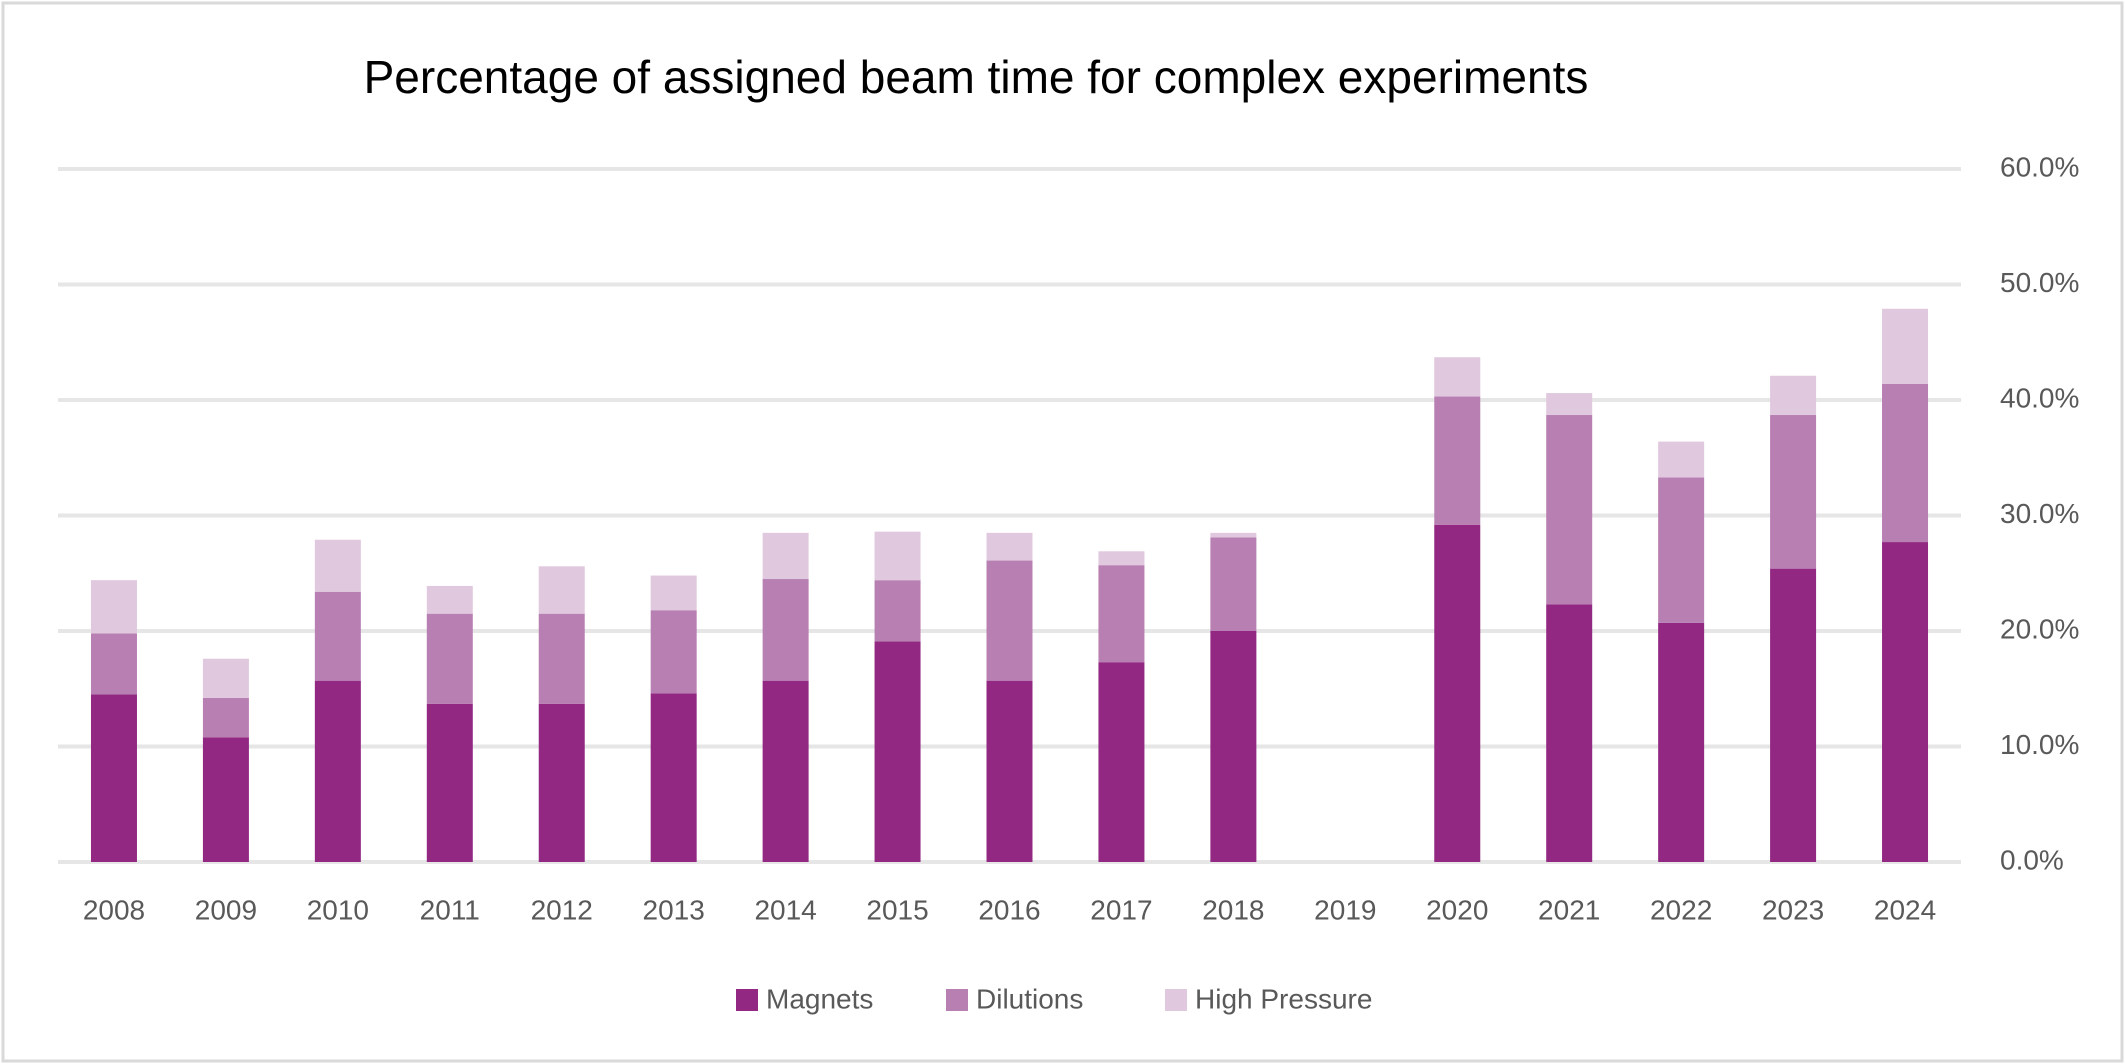  Describe the element at coordinates (562, 909) in the screenshot. I see `x-tick-label: 2012` at that location.